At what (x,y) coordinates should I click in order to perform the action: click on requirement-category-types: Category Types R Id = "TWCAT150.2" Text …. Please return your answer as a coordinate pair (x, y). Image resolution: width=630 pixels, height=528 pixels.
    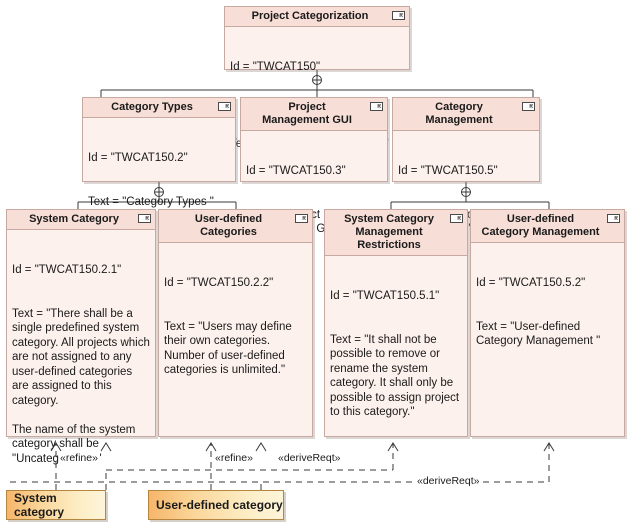
    Looking at the image, I should click on (159, 152).